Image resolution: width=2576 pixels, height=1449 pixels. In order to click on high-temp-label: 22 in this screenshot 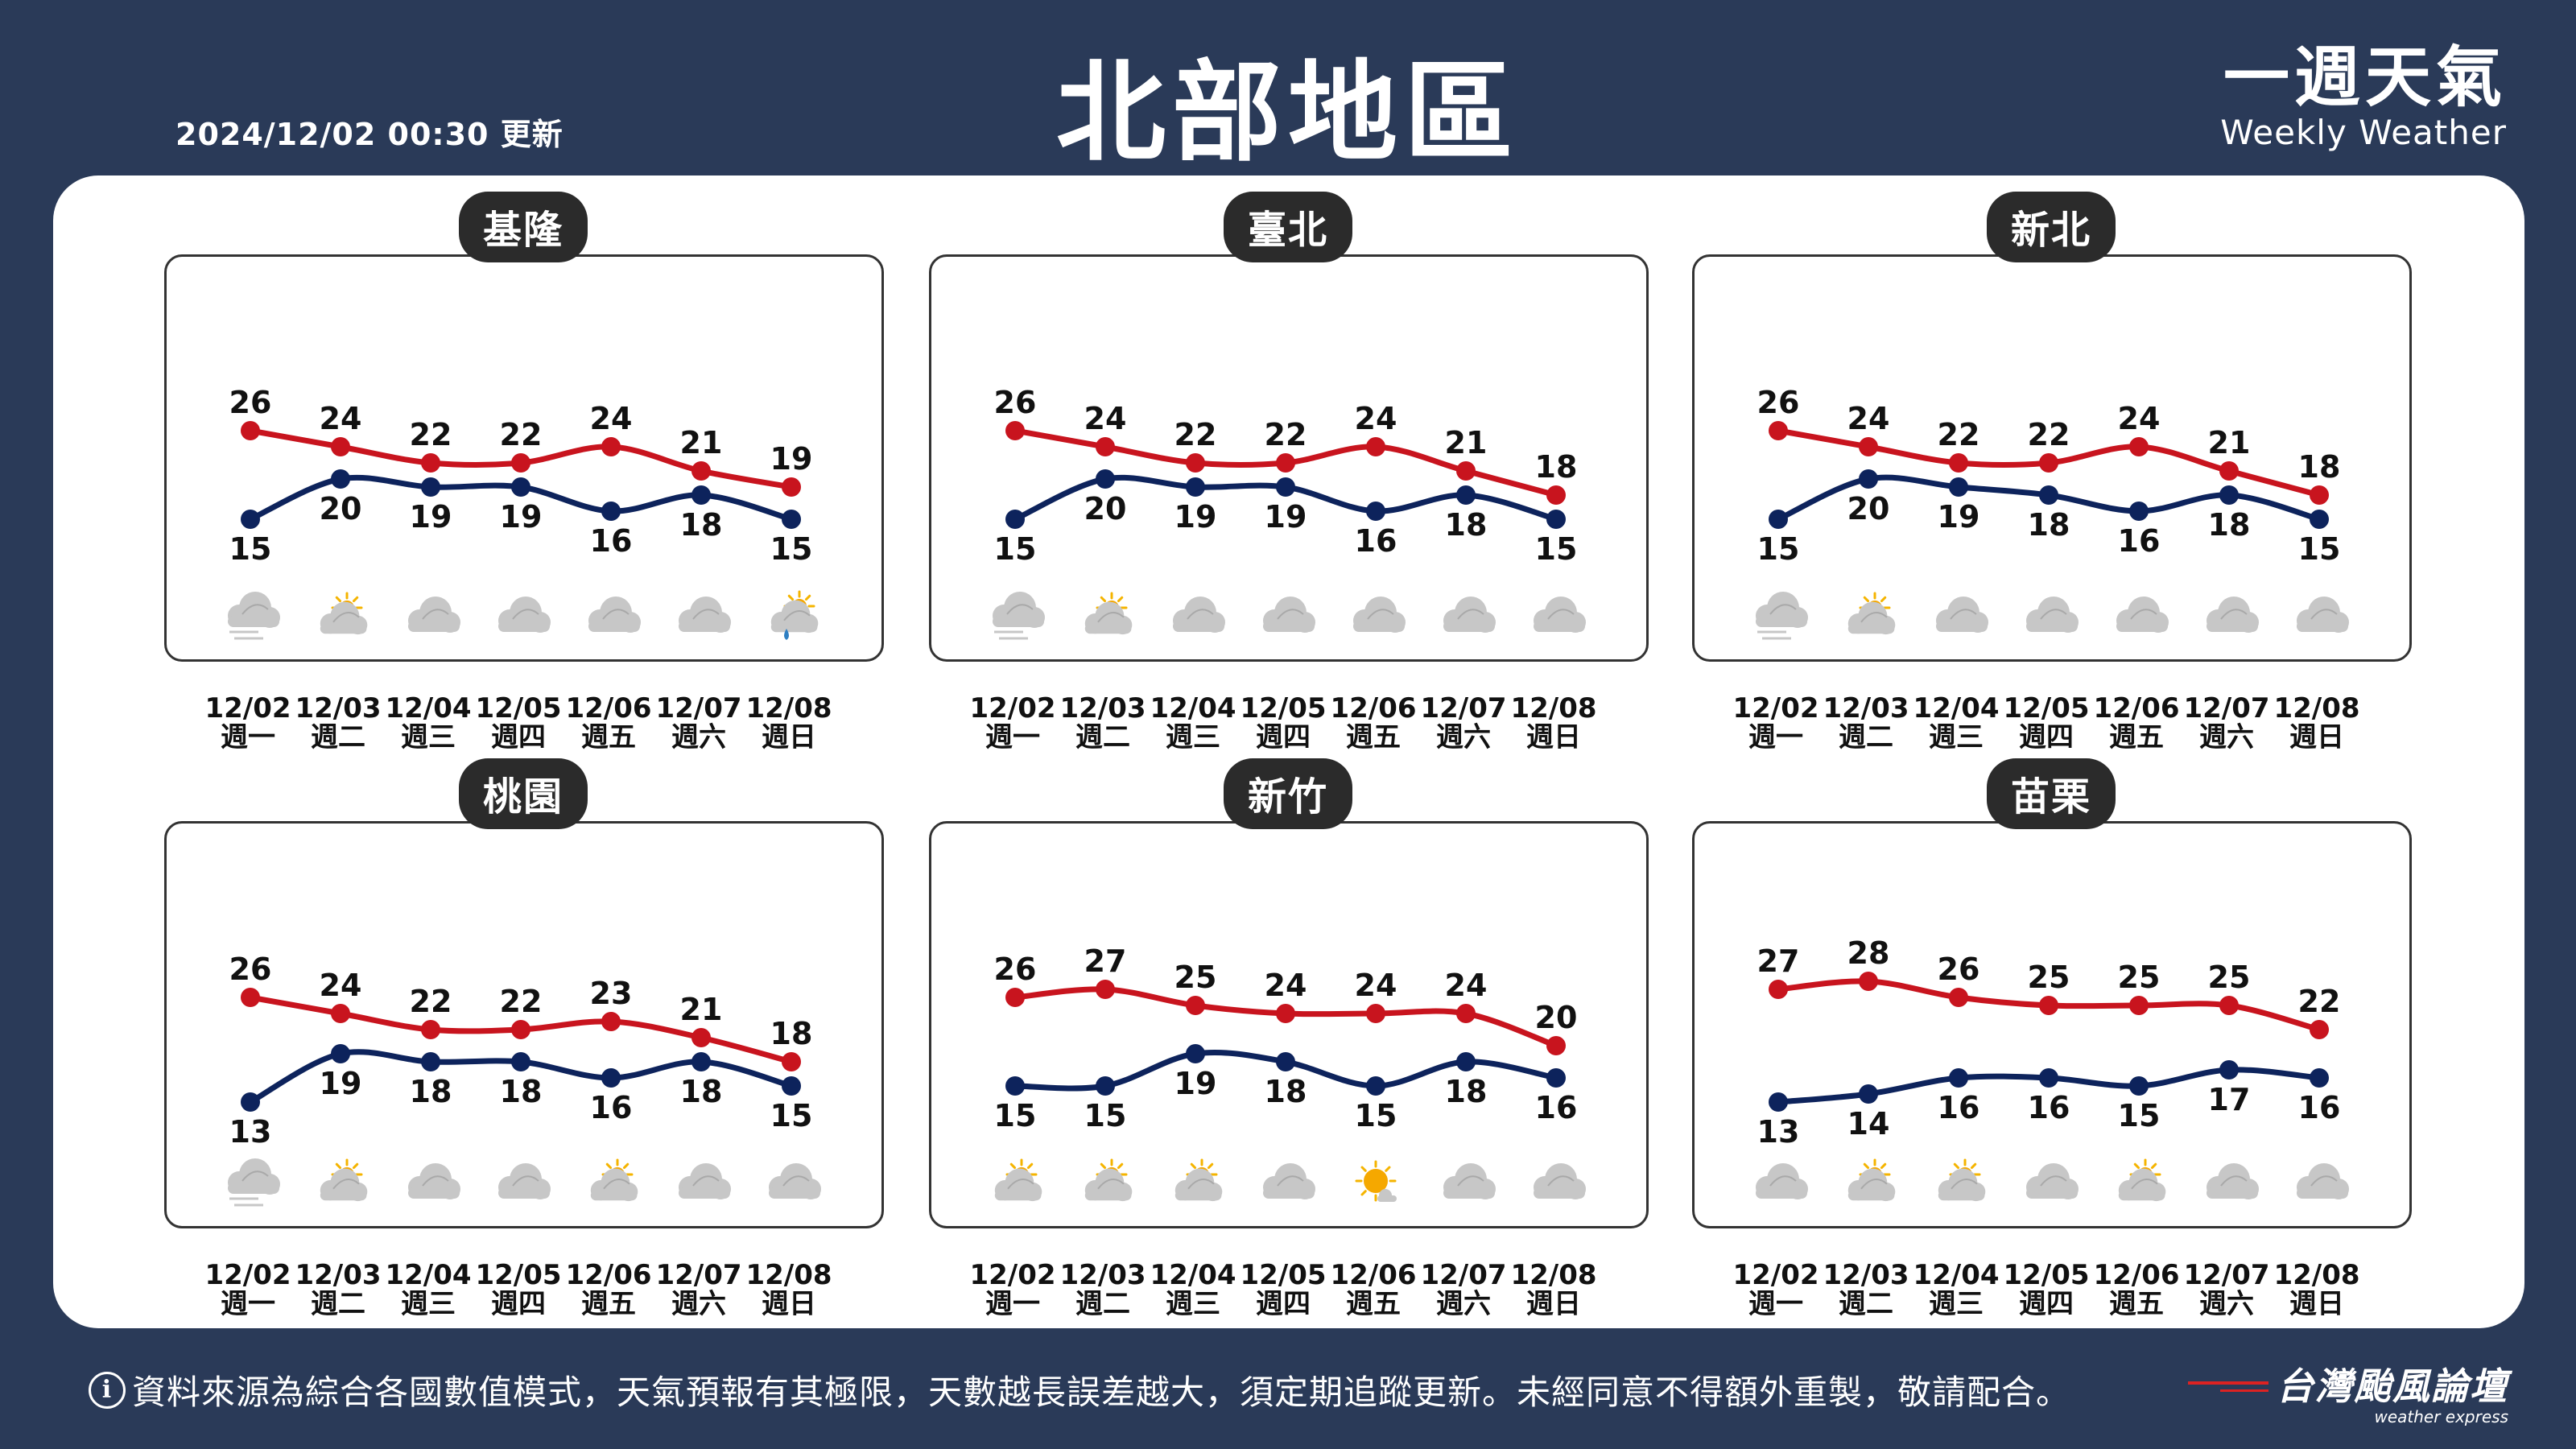, I will do `click(431, 1001)`.